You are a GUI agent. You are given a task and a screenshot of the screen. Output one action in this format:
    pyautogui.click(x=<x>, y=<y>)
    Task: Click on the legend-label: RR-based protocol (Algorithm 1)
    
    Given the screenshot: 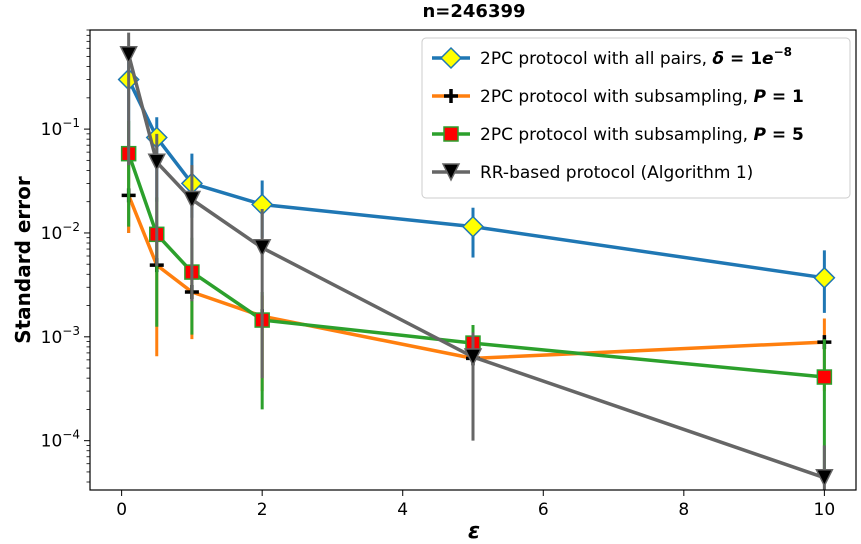 What is the action you would take?
    pyautogui.click(x=616, y=173)
    